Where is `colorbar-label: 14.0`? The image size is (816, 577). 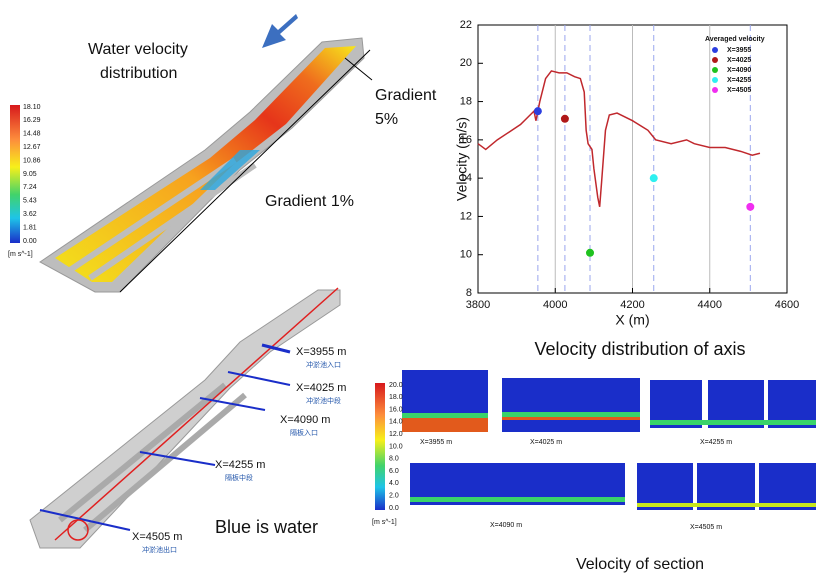 colorbar-label: 14.0 is located at coordinates (396, 422).